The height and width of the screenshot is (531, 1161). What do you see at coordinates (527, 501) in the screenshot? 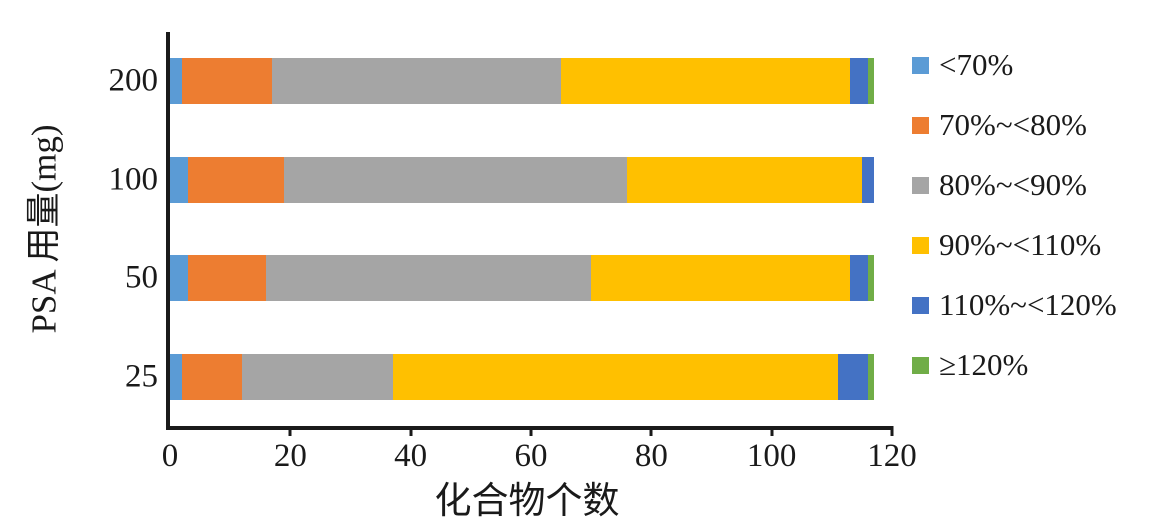
I see `x-axis-title: 化合物个数` at bounding box center [527, 501].